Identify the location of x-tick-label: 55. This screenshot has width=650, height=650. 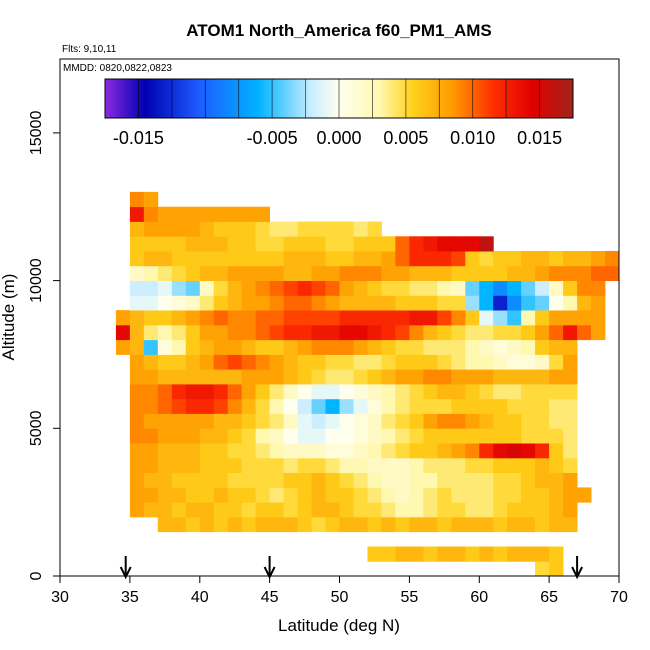
(410, 597).